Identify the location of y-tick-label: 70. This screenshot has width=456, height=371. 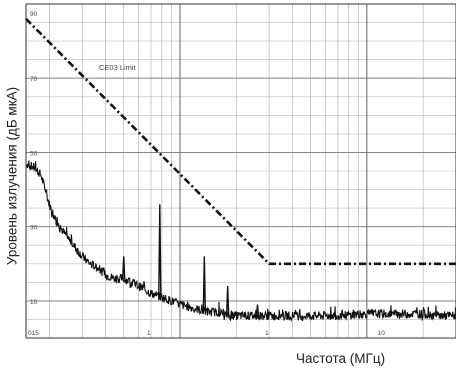
(34, 79).